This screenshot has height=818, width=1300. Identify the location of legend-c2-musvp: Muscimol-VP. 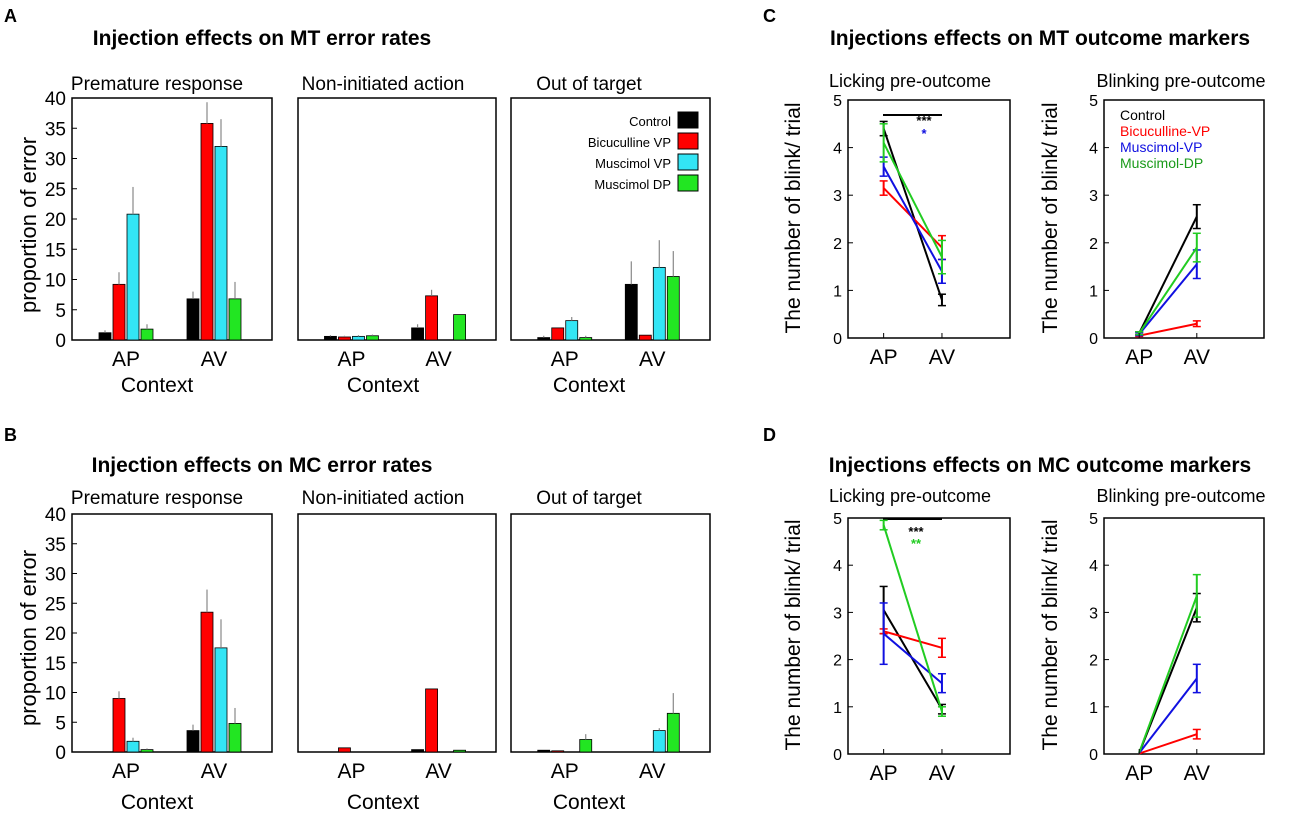
(1161, 147).